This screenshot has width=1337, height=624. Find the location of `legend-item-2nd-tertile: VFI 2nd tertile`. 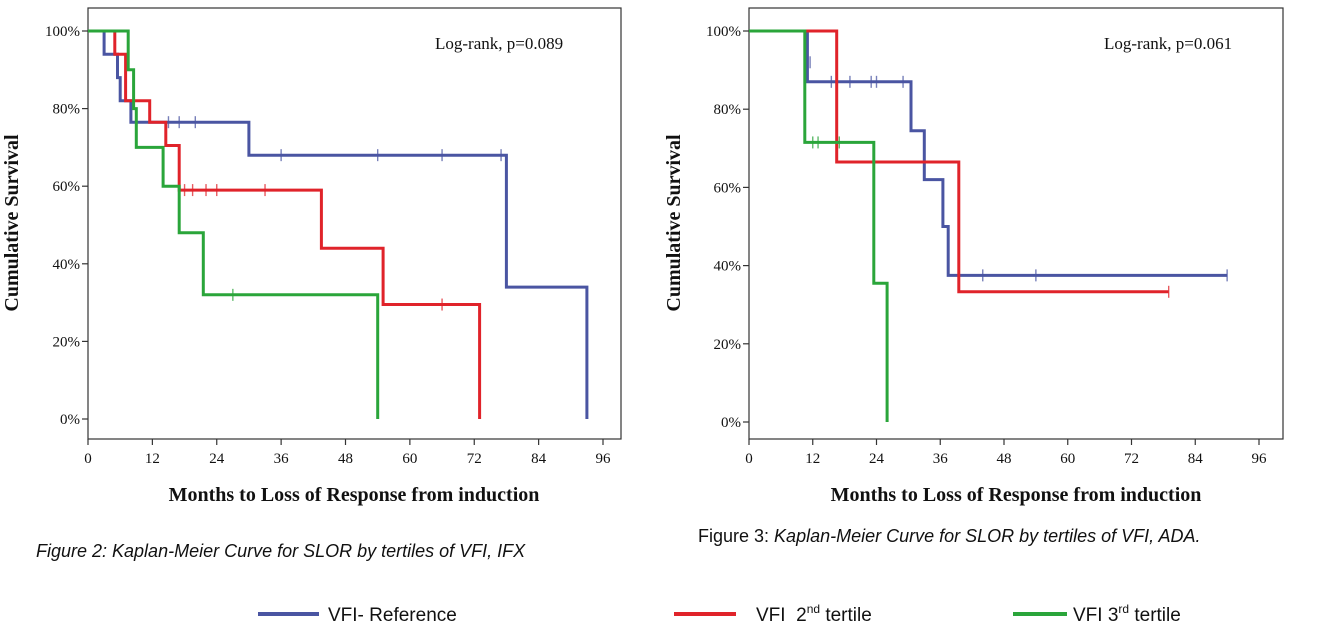

legend-item-2nd-tertile: VFI 2nd tertile is located at coordinates (773, 613).